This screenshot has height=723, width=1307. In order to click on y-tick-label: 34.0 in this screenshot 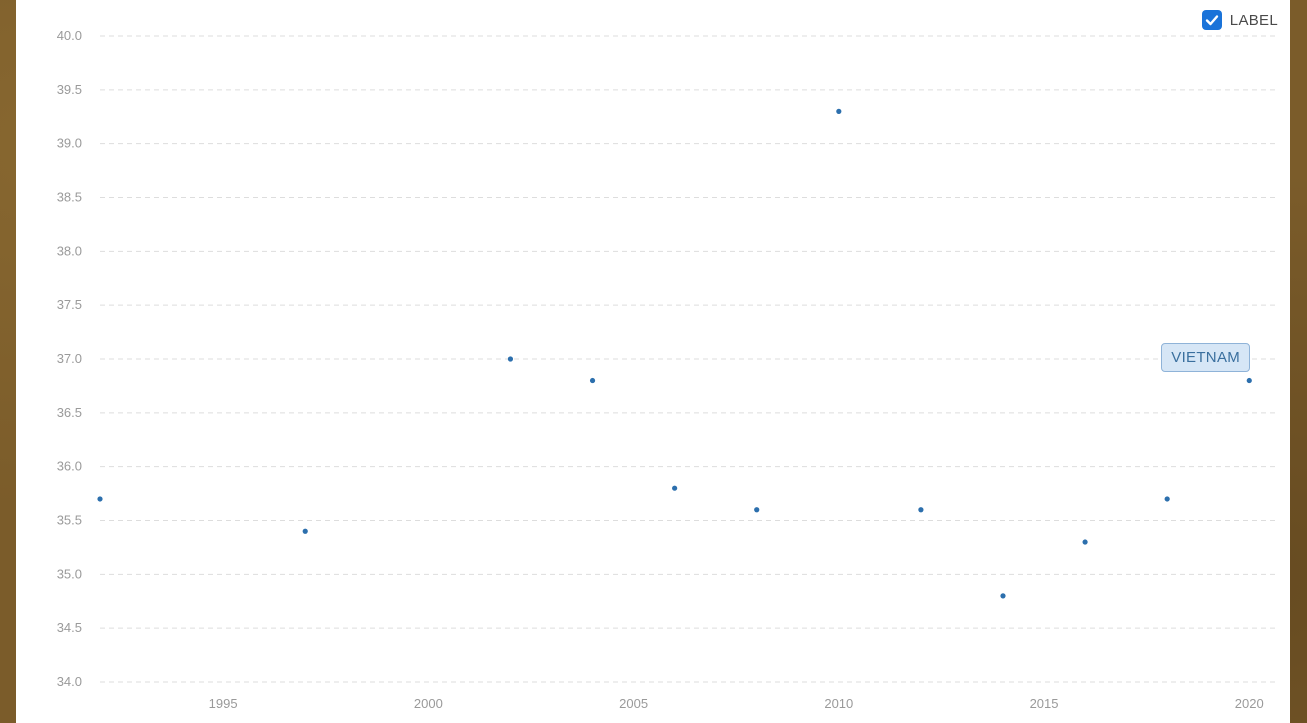, I will do `click(69, 681)`.